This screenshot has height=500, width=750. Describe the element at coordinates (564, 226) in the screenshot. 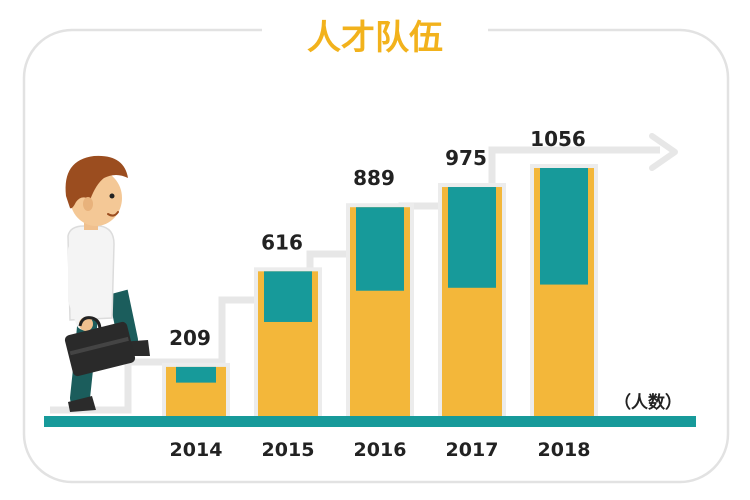

I see `bar-cap-2018` at that location.